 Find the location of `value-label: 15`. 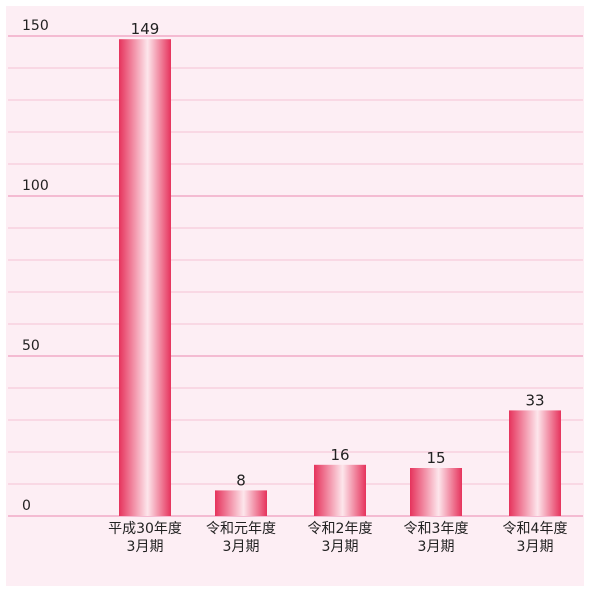

value-label: 15 is located at coordinates (435, 458).